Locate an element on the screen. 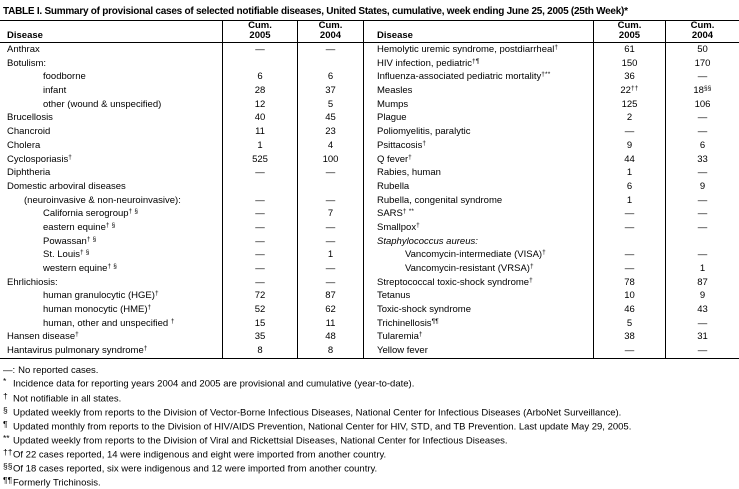 The height and width of the screenshot is (489, 739). cum-2005-cell: 6 is located at coordinates (259, 77).